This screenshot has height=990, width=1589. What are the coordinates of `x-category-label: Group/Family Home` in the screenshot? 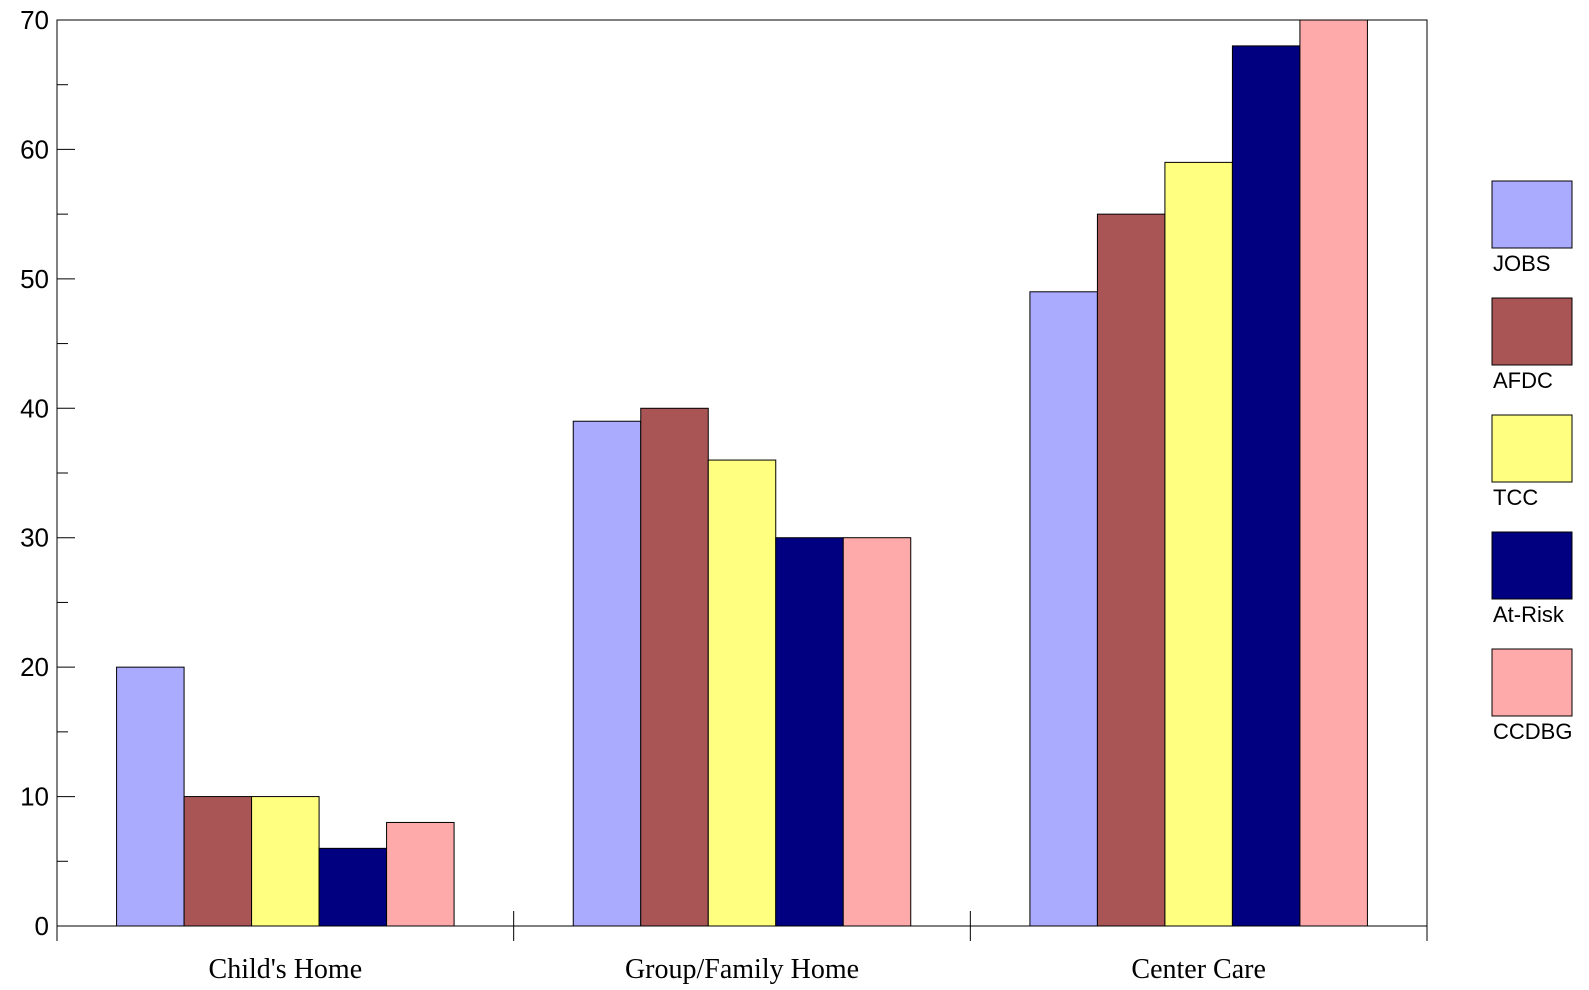 It's located at (742, 969).